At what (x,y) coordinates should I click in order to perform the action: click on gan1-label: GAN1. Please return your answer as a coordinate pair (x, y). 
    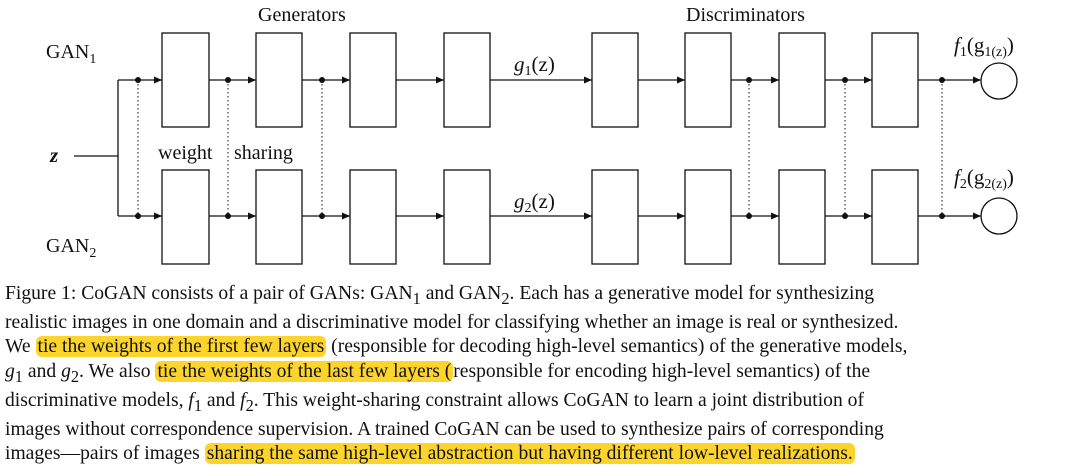
    Looking at the image, I should click on (71, 54).